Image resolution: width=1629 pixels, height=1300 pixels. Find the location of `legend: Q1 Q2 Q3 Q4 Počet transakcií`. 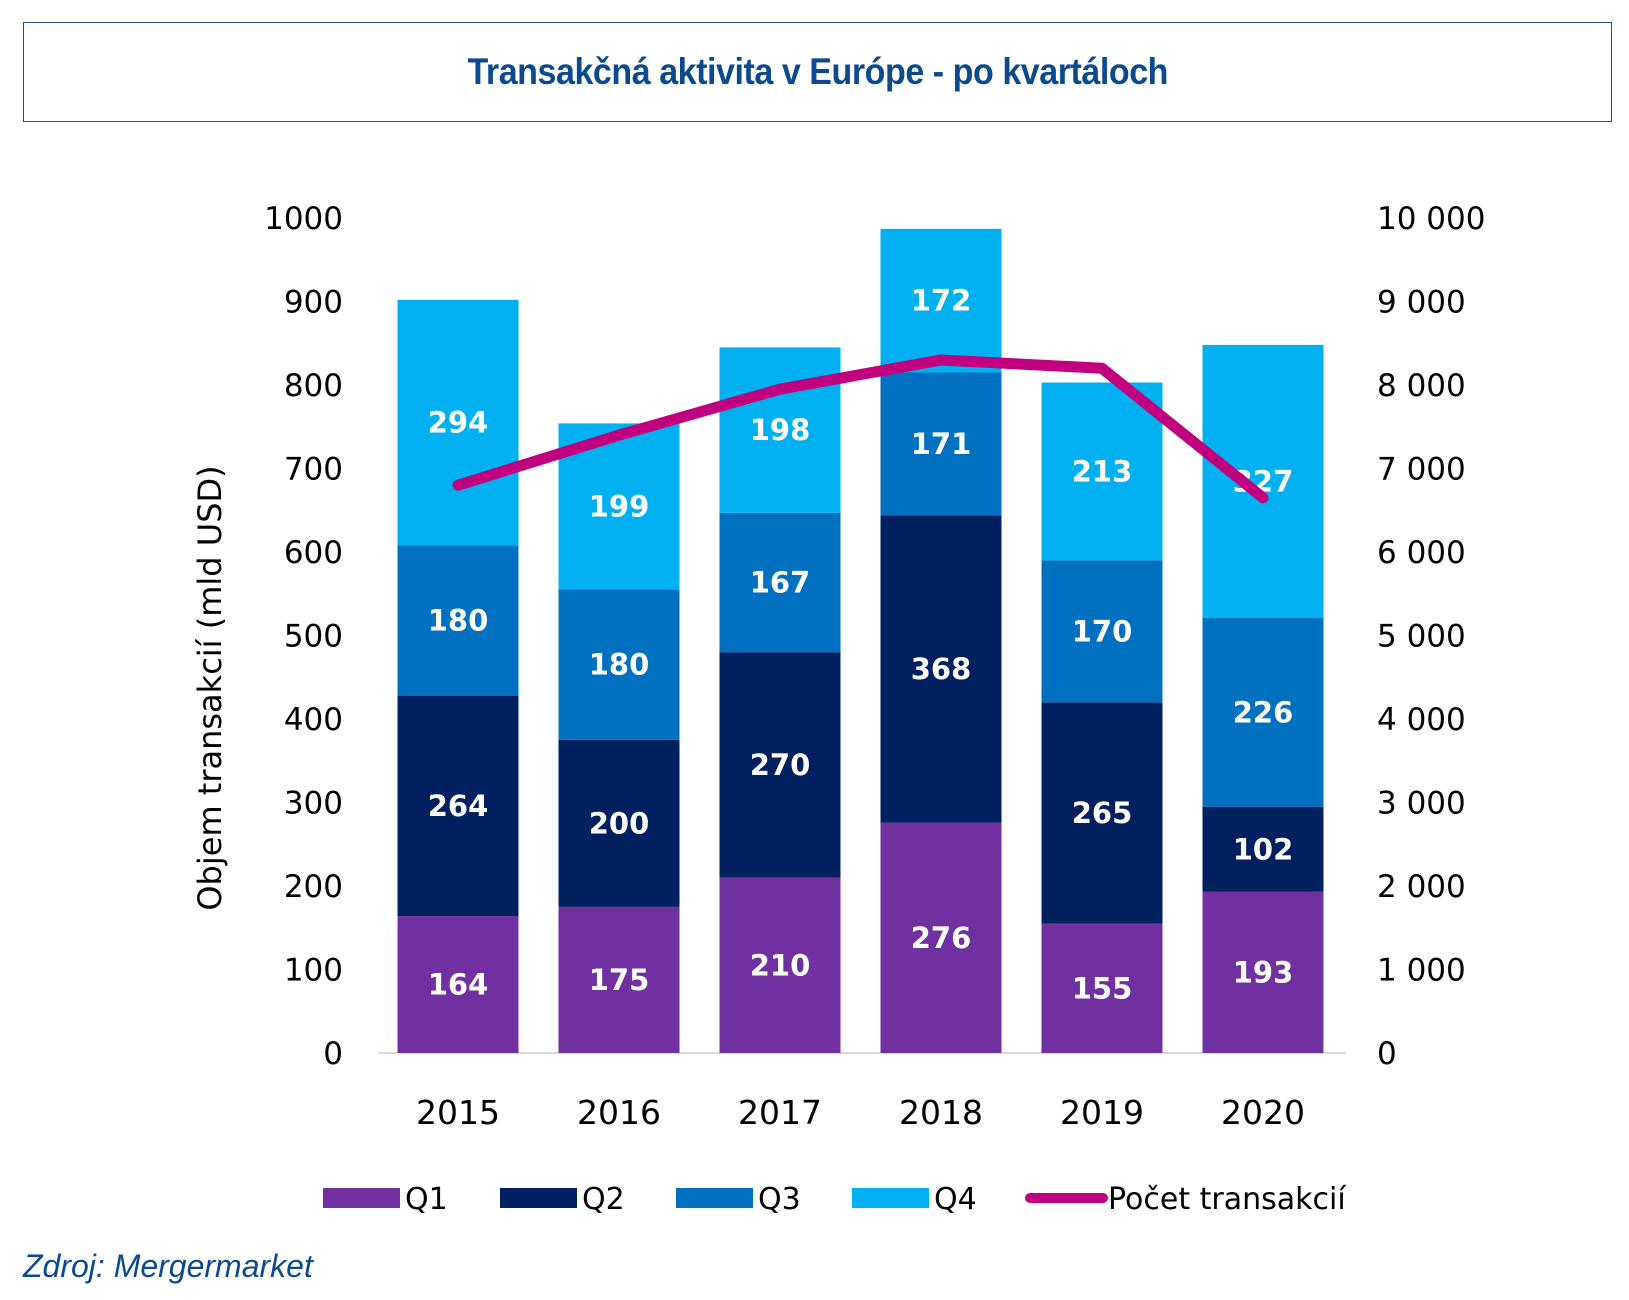

legend: Q1 Q2 Q3 Q4 Počet transakcií is located at coordinates (835, 1199).